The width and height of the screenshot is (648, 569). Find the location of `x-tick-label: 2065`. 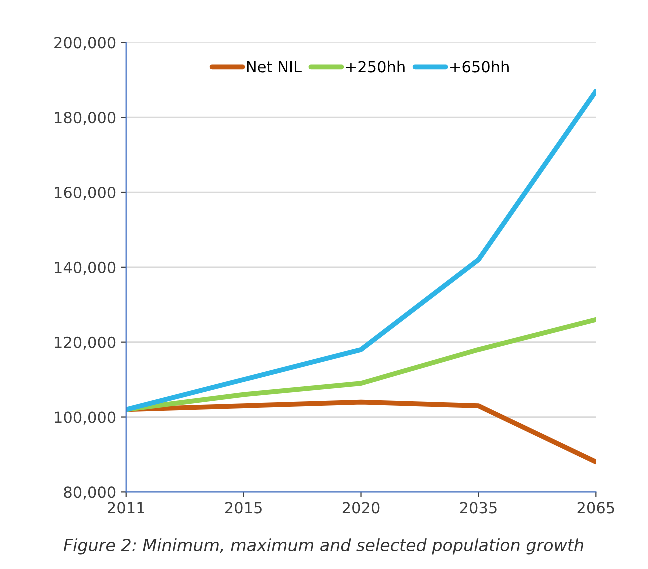

x-tick-label: 2065 is located at coordinates (596, 508).